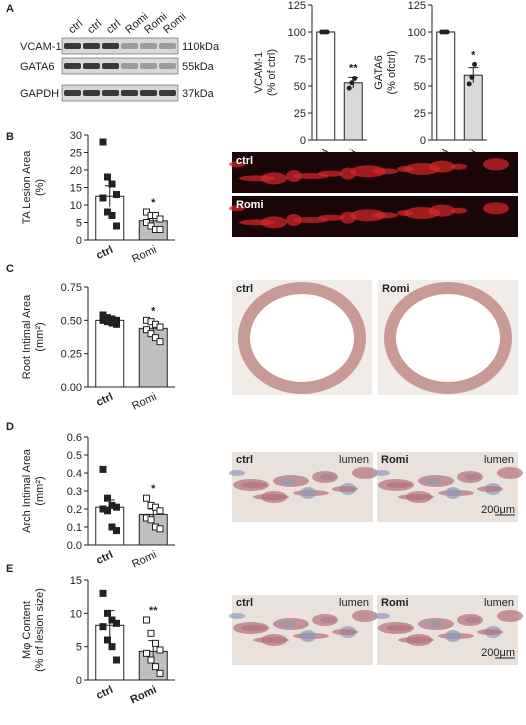 The height and width of the screenshot is (725, 526). I want to click on y-axis-title: (% of lesion size), so click(40, 630).